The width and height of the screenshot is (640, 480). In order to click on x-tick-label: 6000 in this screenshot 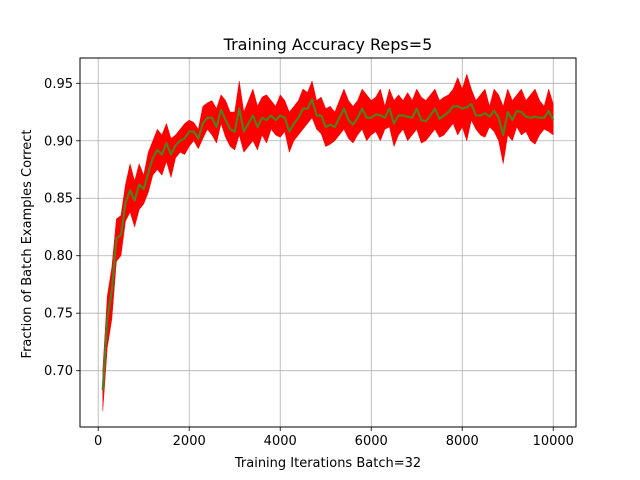, I will do `click(371, 441)`.